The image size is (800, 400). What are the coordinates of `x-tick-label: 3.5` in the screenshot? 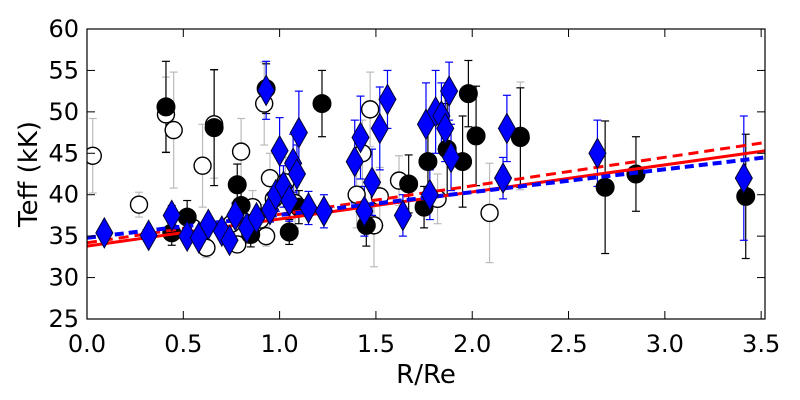 It's located at (761, 344).